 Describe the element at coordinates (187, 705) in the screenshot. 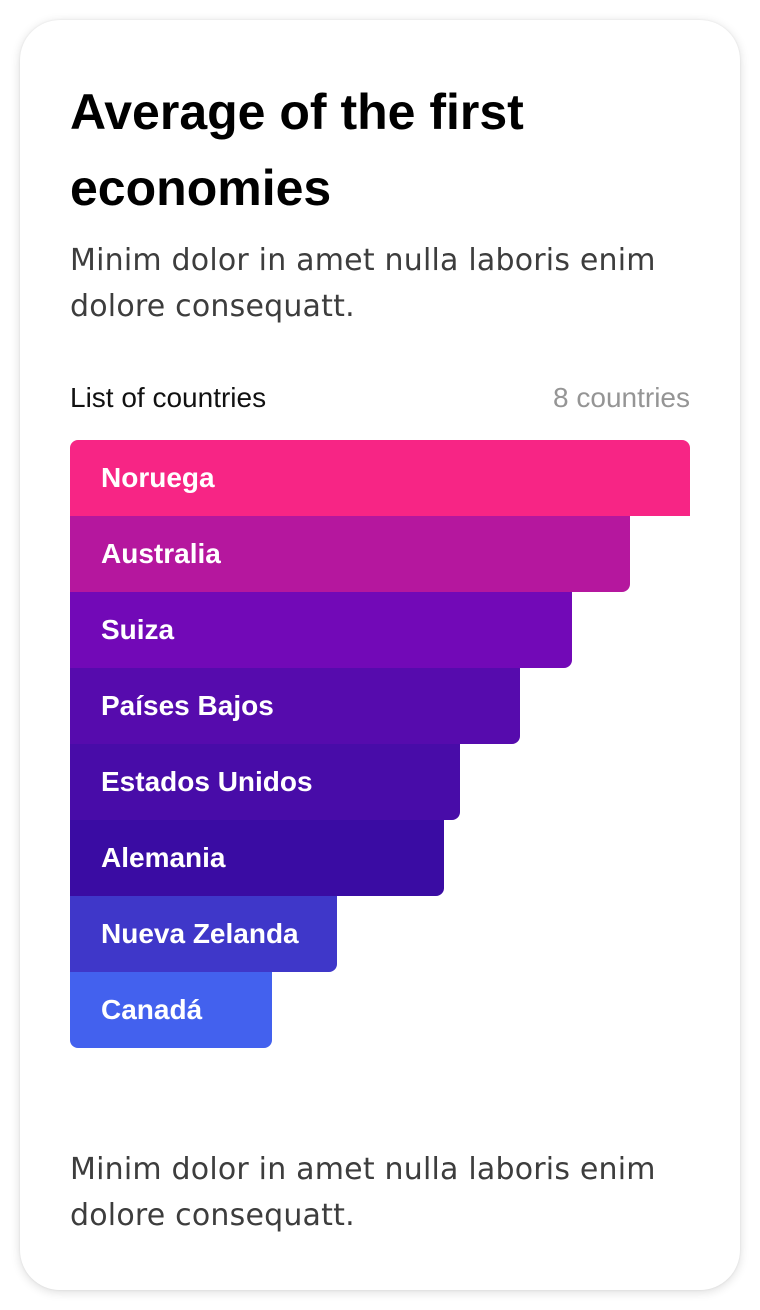

I see `bar-label: Países Bajos` at that location.